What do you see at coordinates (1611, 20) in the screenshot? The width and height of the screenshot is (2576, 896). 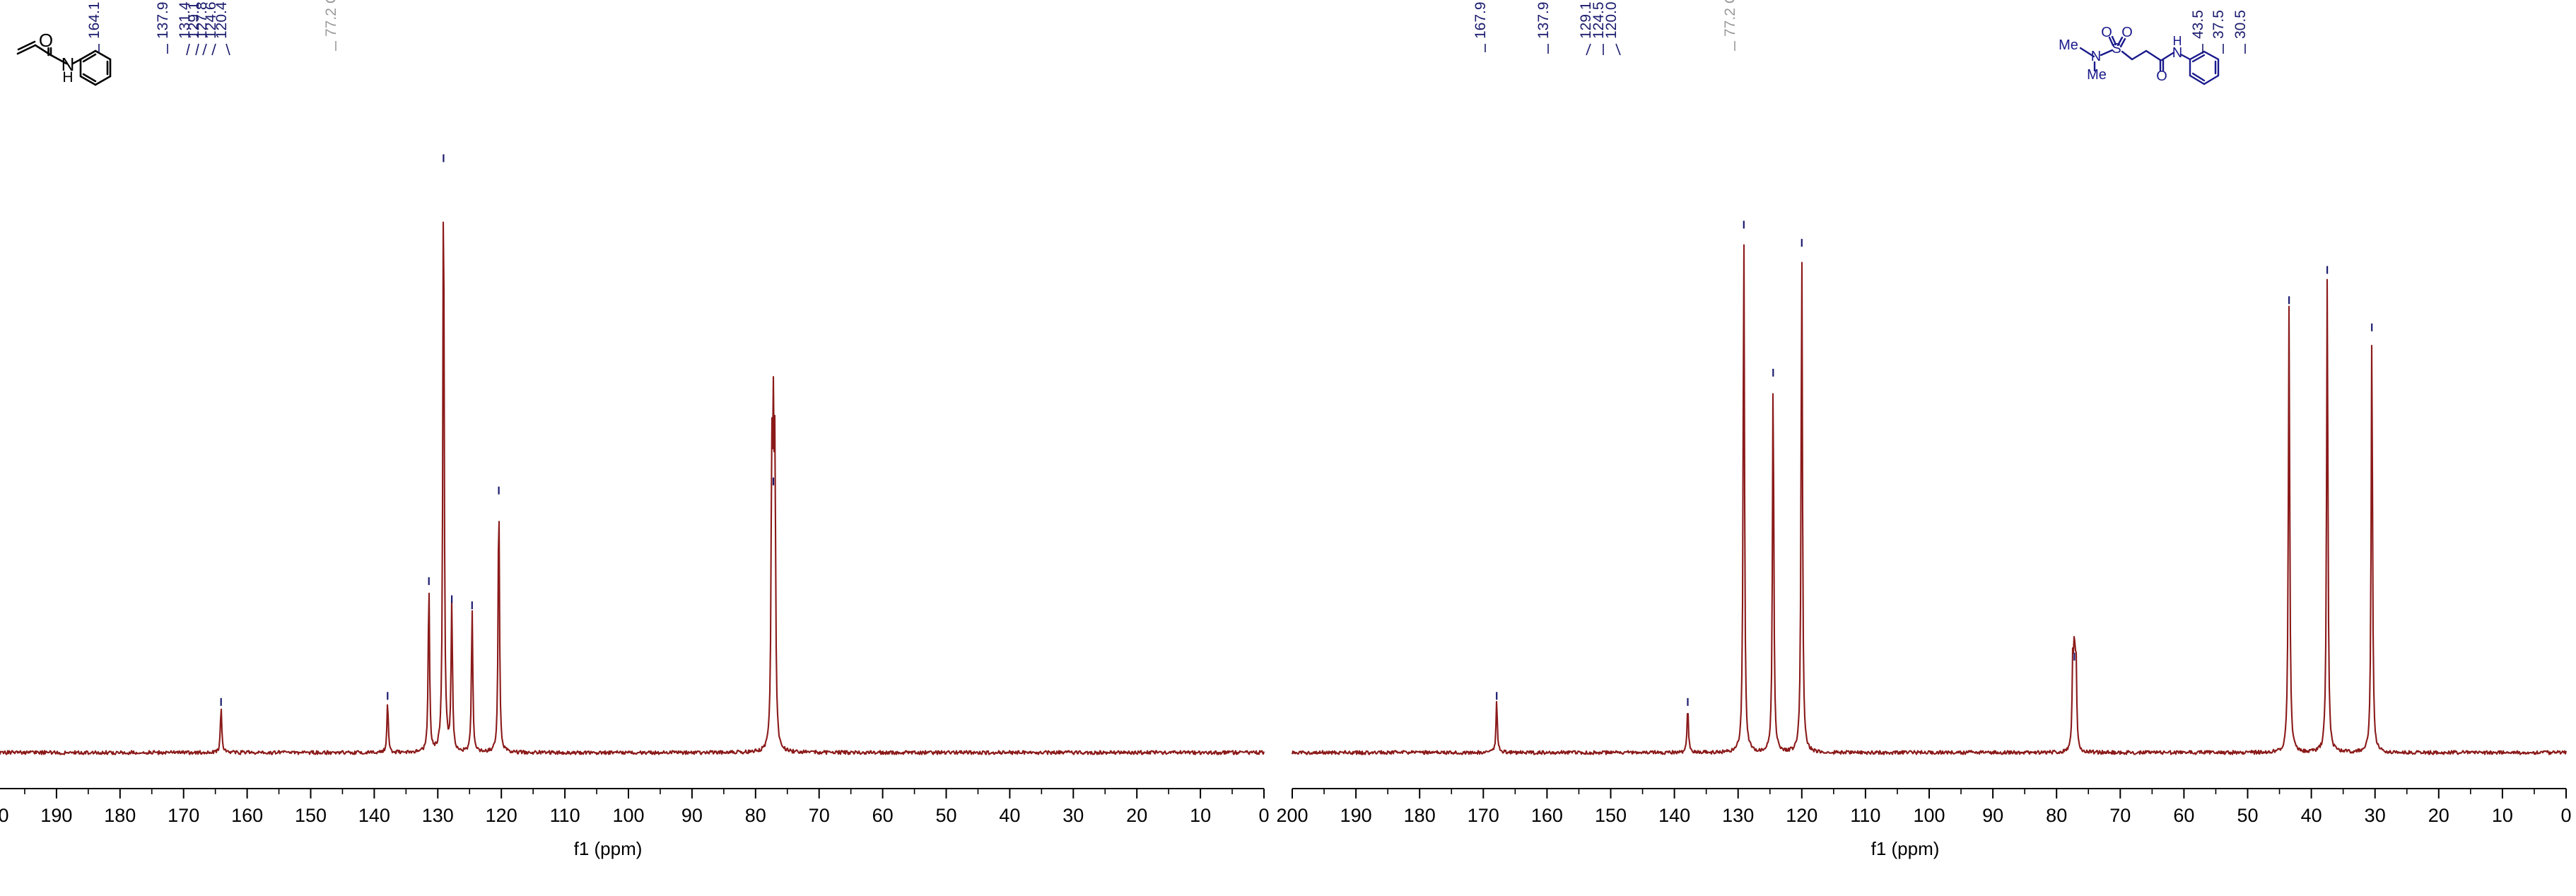 I see `peak-label-text: 120.0` at bounding box center [1611, 20].